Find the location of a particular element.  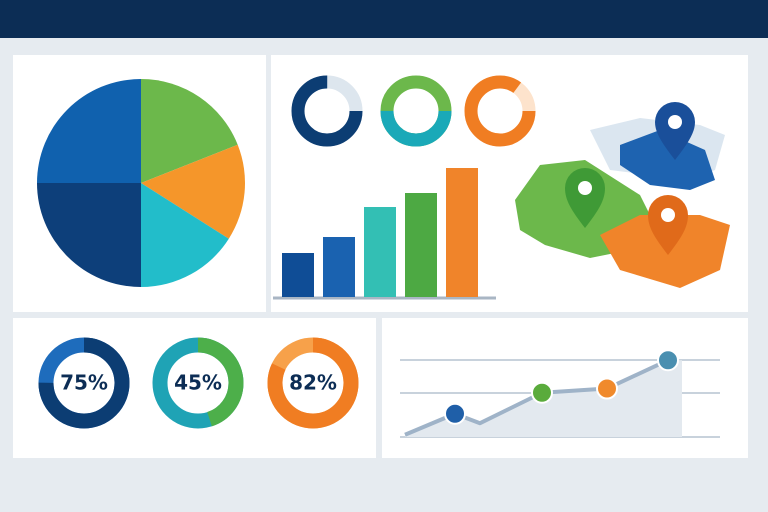

map is located at coordinates (622, 195).